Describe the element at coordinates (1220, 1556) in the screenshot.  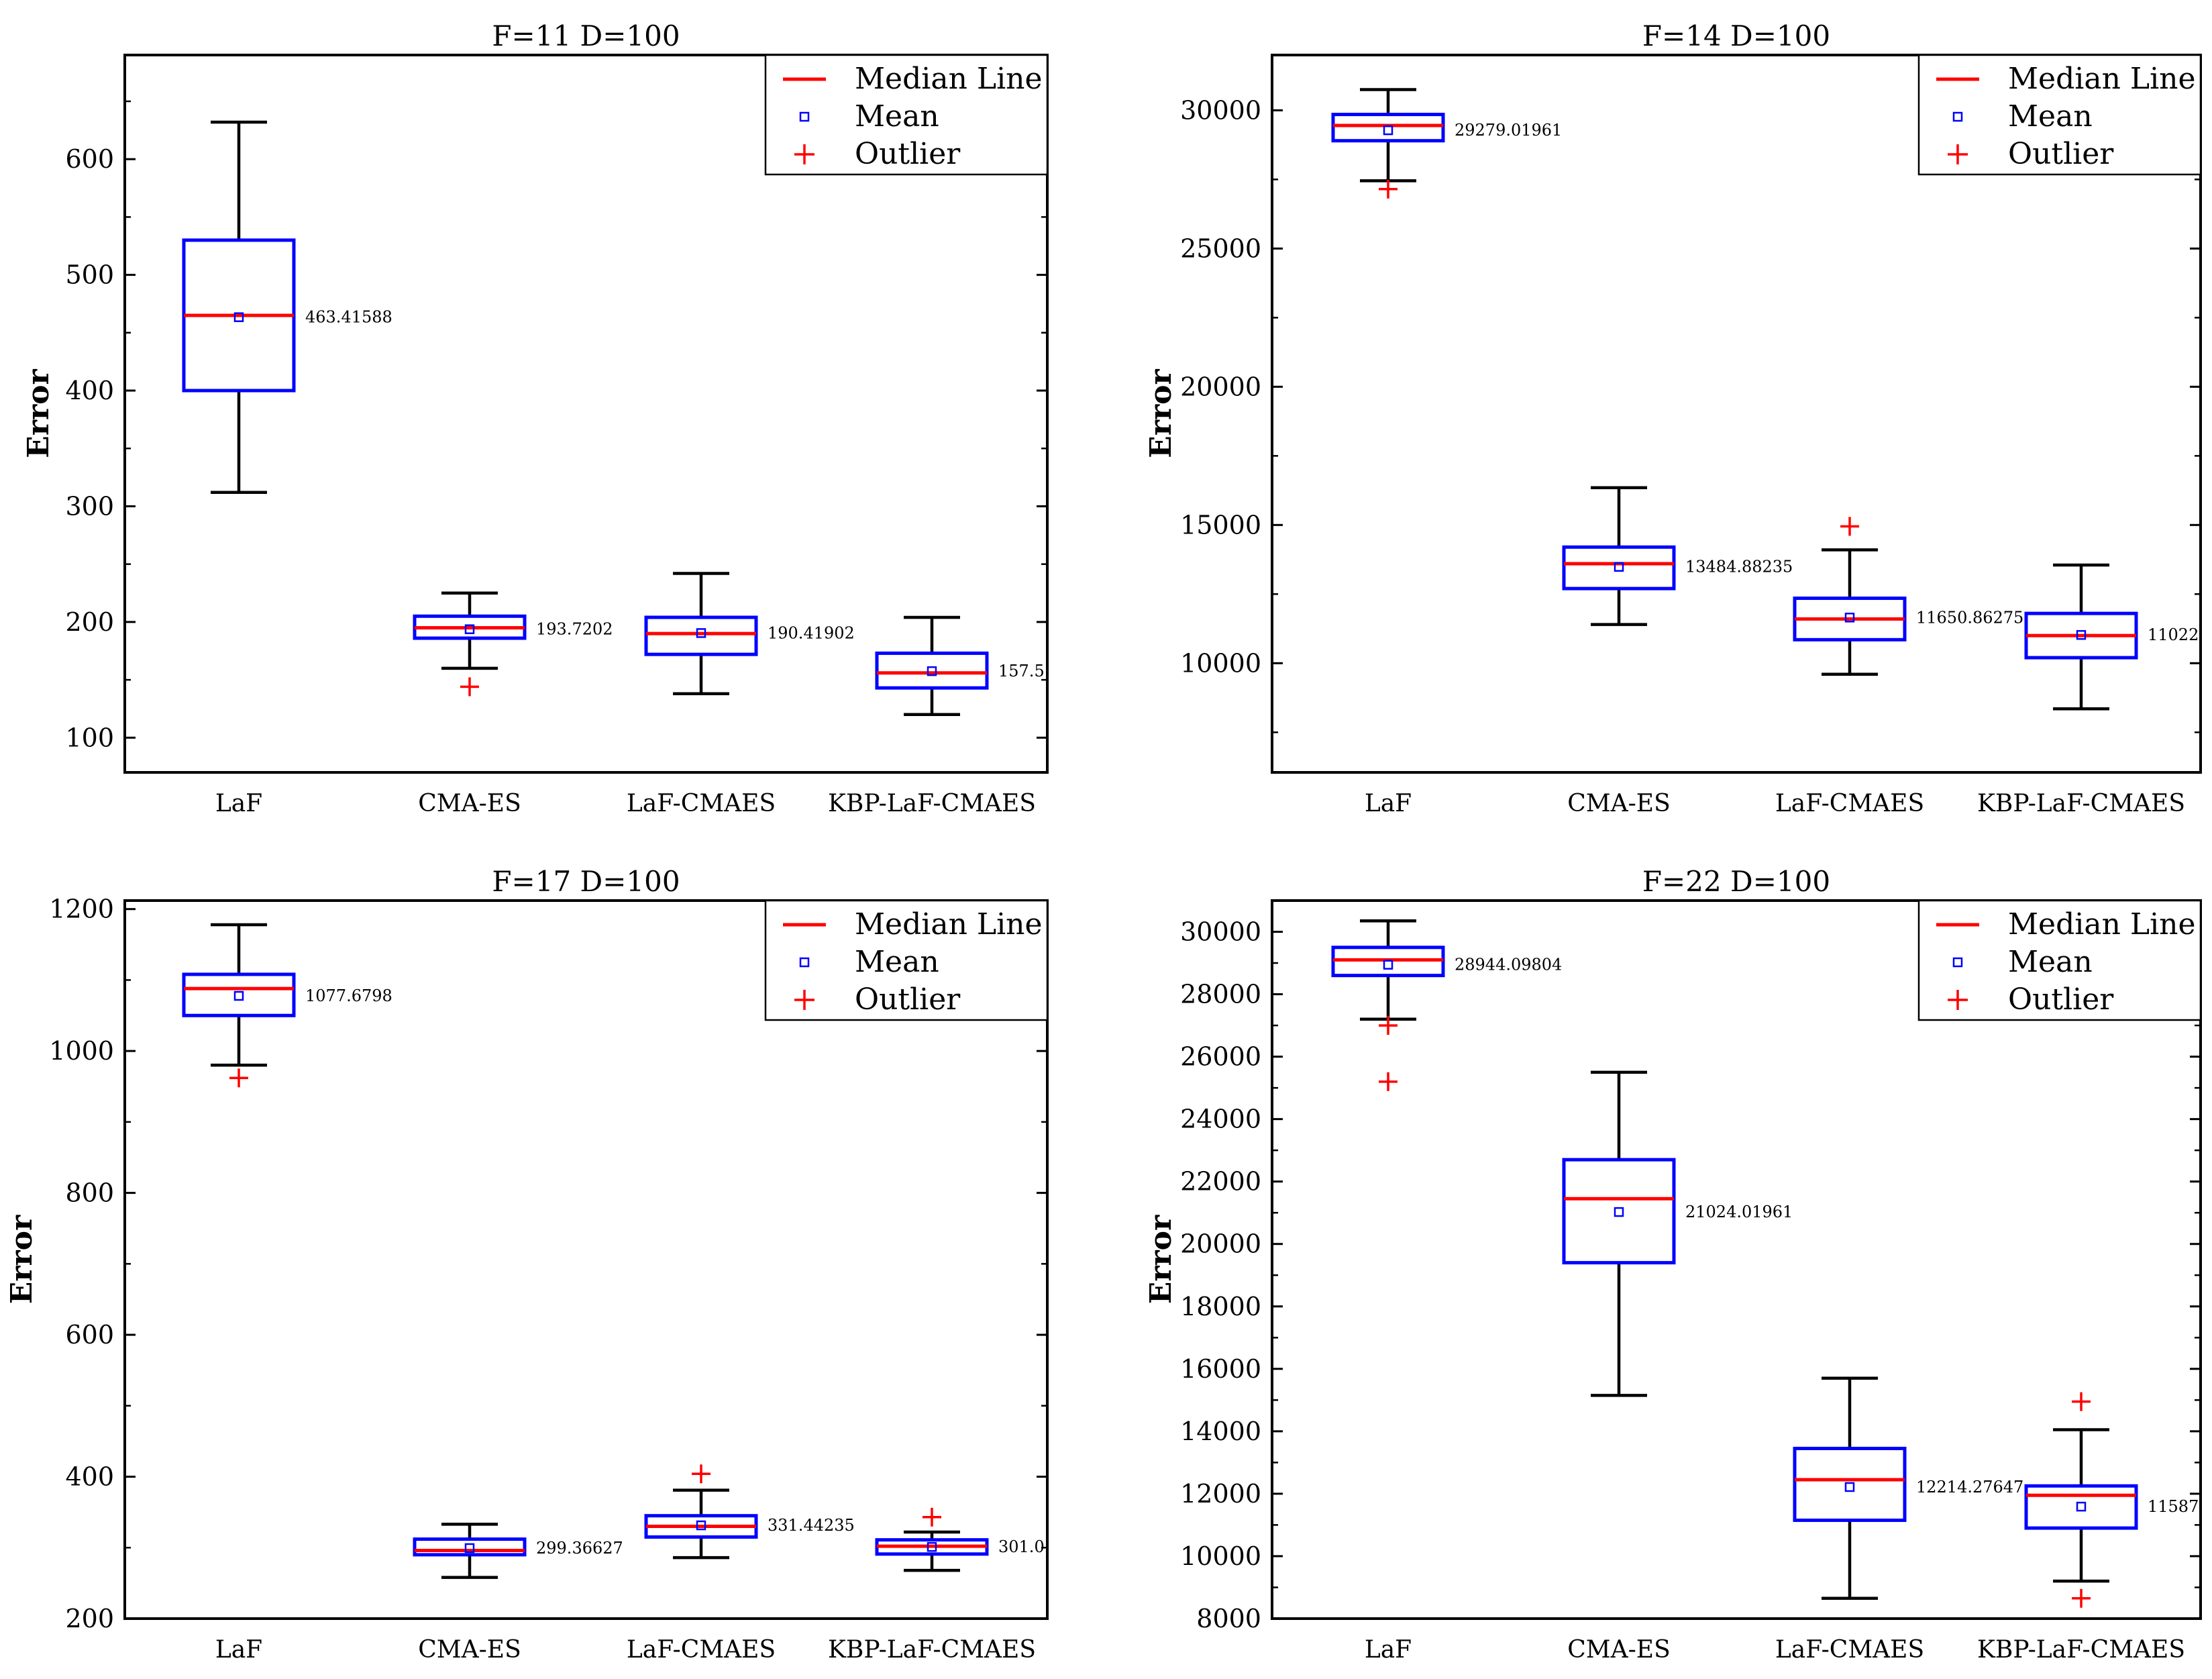
I see `y-tick-label: 10000` at that location.